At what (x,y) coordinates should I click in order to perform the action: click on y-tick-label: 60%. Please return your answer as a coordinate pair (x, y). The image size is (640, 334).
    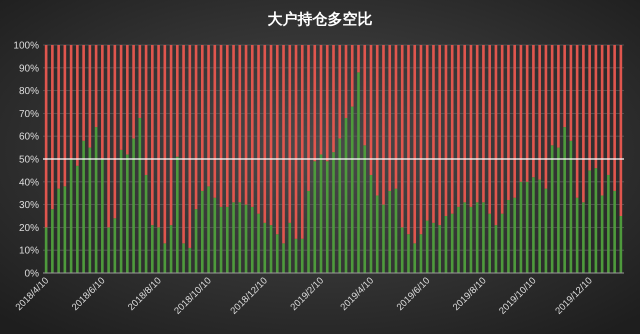
    Looking at the image, I should click on (29, 137).